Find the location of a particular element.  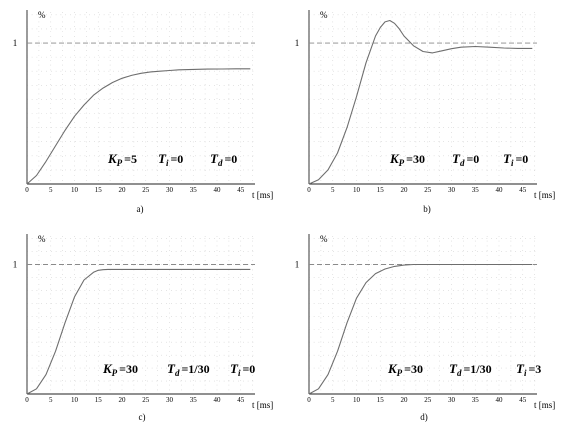

panel-label: a) is located at coordinates (140, 209).